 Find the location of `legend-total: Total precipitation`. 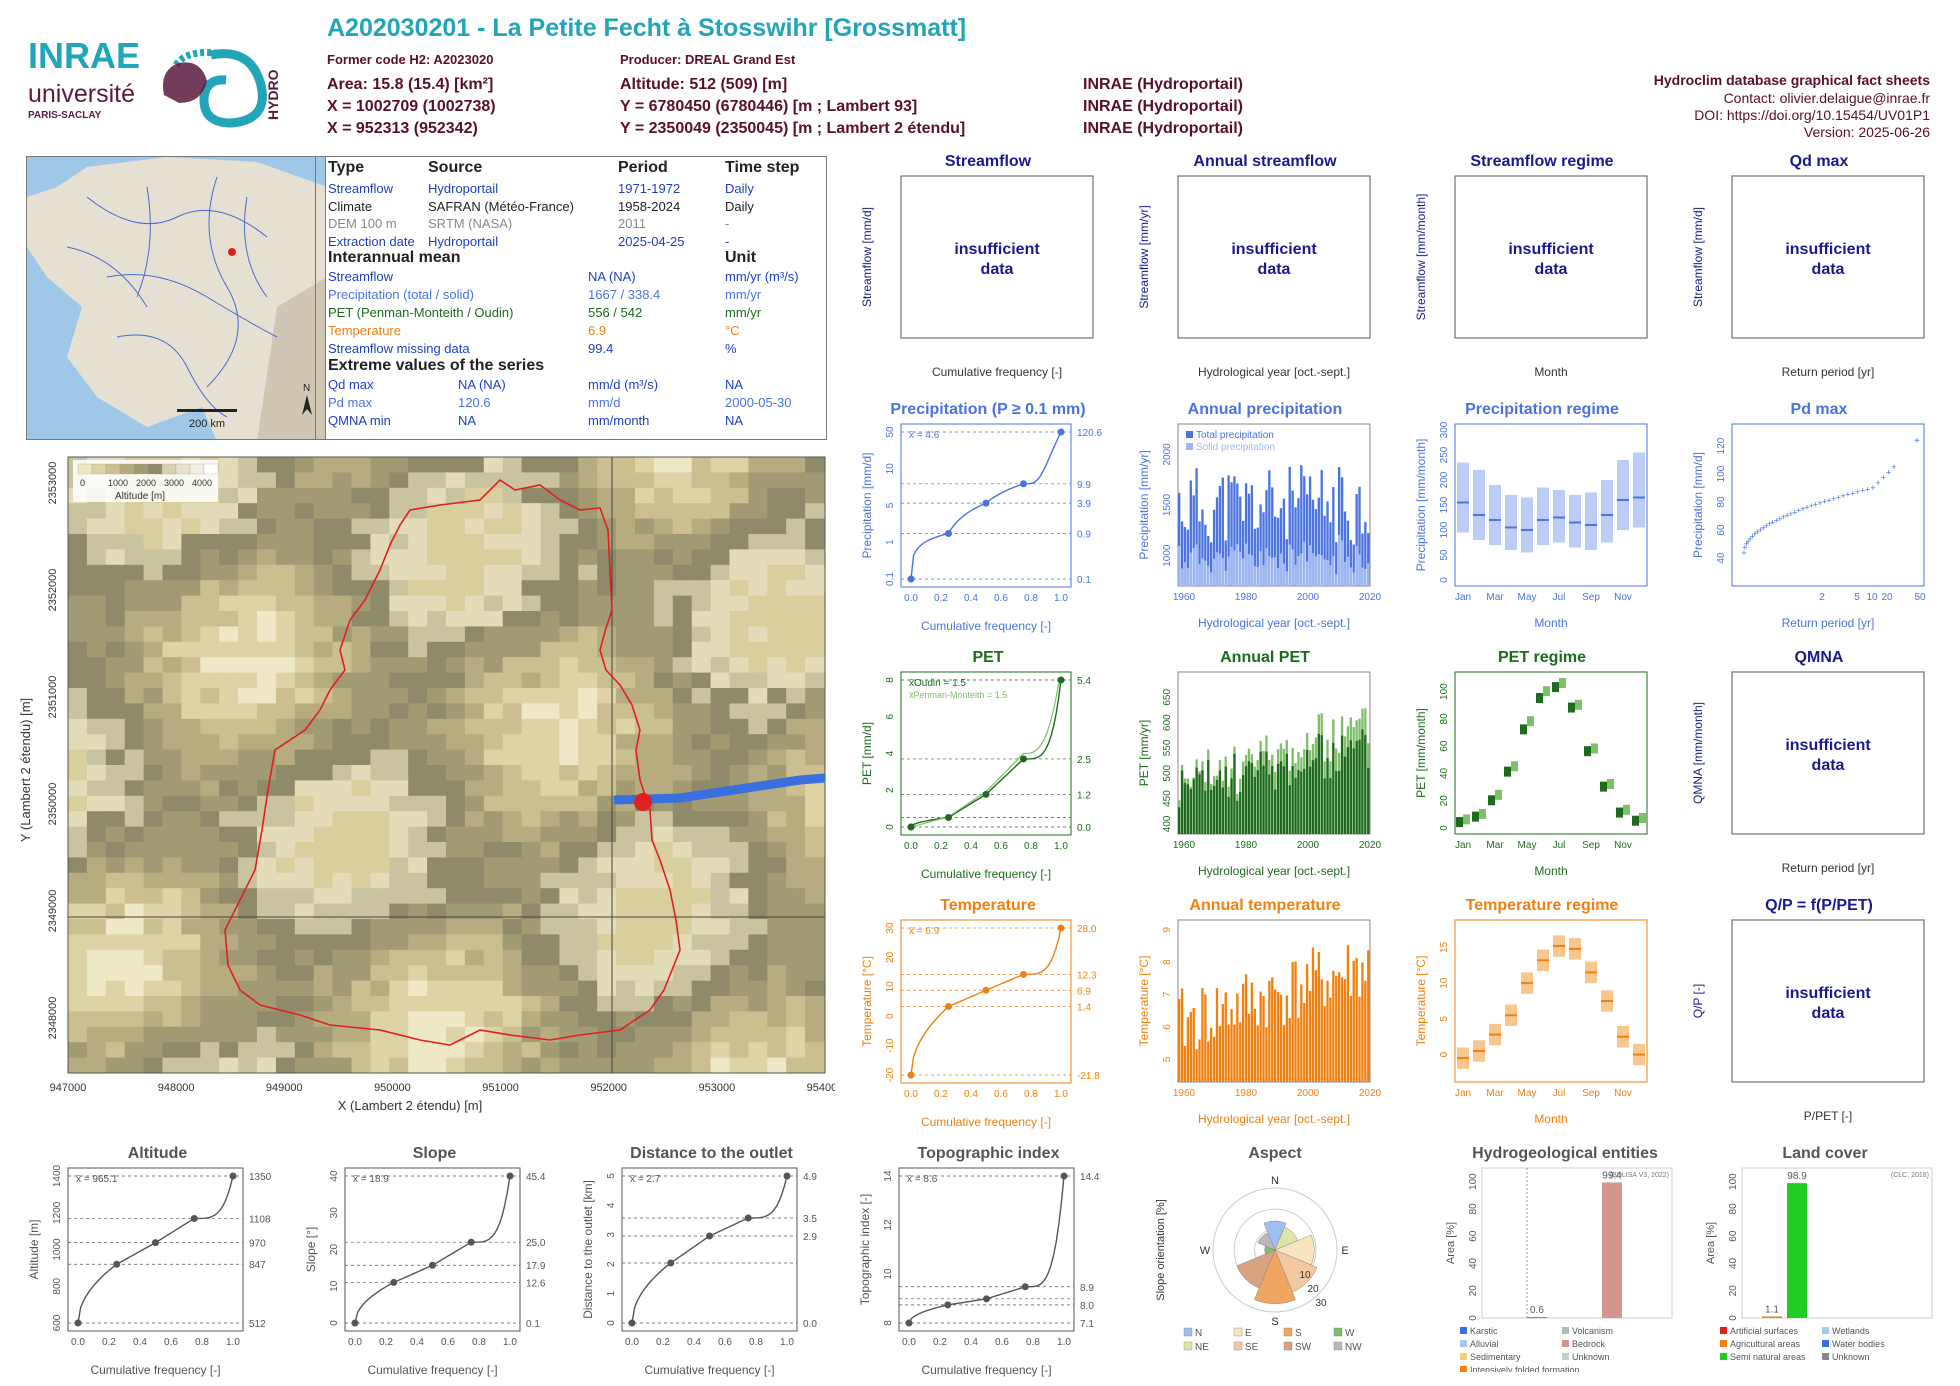

legend-total: Total precipitation is located at coordinates (1235, 435).